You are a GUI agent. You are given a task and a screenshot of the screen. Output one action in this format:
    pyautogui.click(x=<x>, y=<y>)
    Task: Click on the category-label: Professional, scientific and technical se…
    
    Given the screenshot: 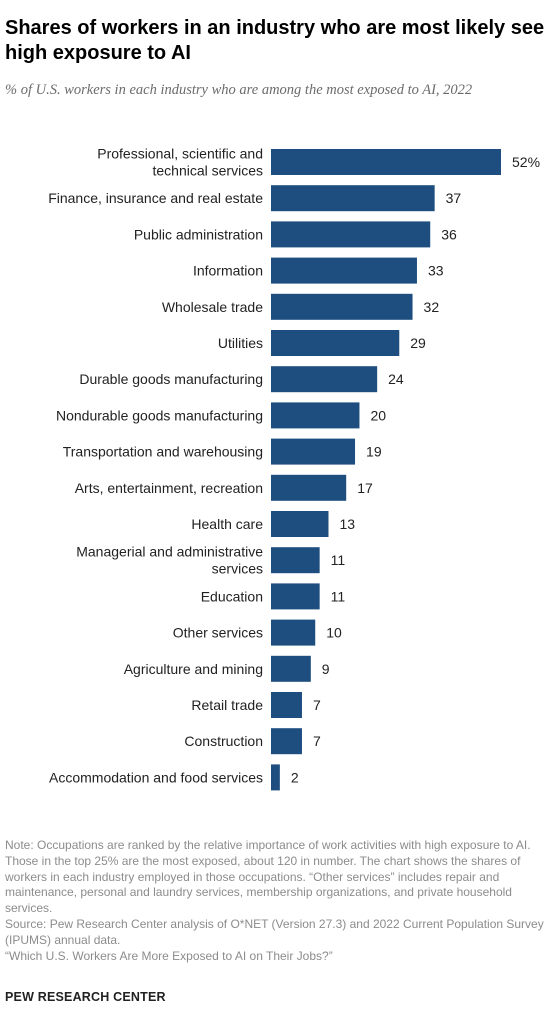 What is the action you would take?
    pyautogui.click(x=180, y=162)
    